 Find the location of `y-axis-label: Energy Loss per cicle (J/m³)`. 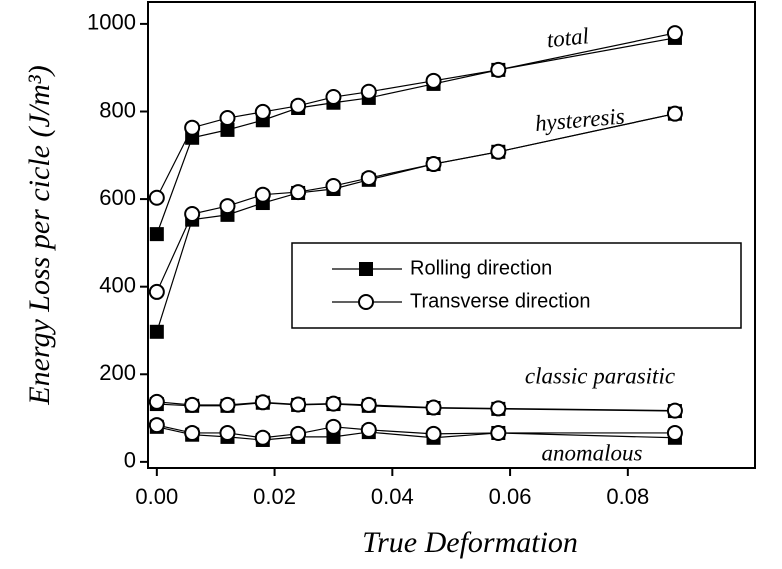

y-axis-label: Energy Loss per cicle (J/m³) is located at coordinates (39, 235).